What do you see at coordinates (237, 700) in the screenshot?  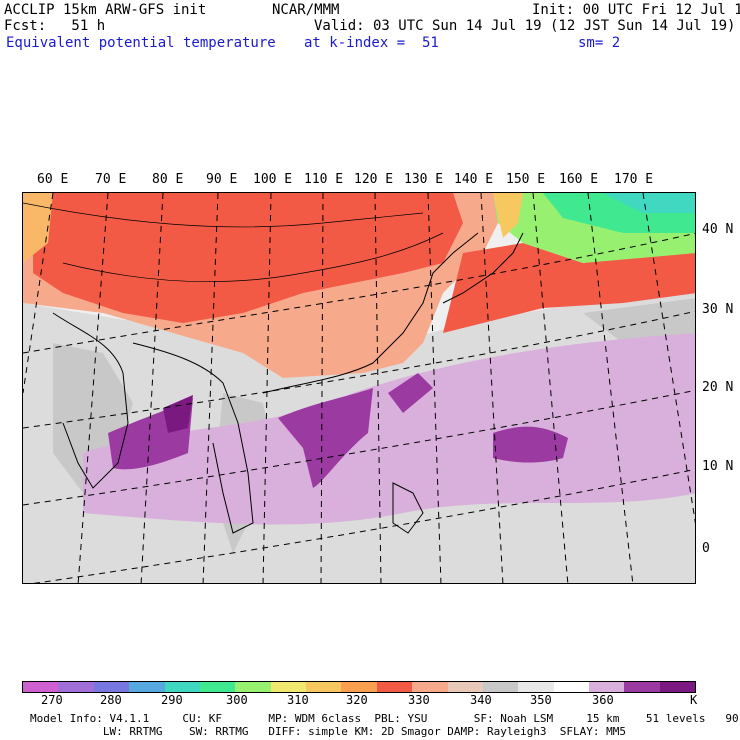 I see `colorbar-label: 300` at bounding box center [237, 700].